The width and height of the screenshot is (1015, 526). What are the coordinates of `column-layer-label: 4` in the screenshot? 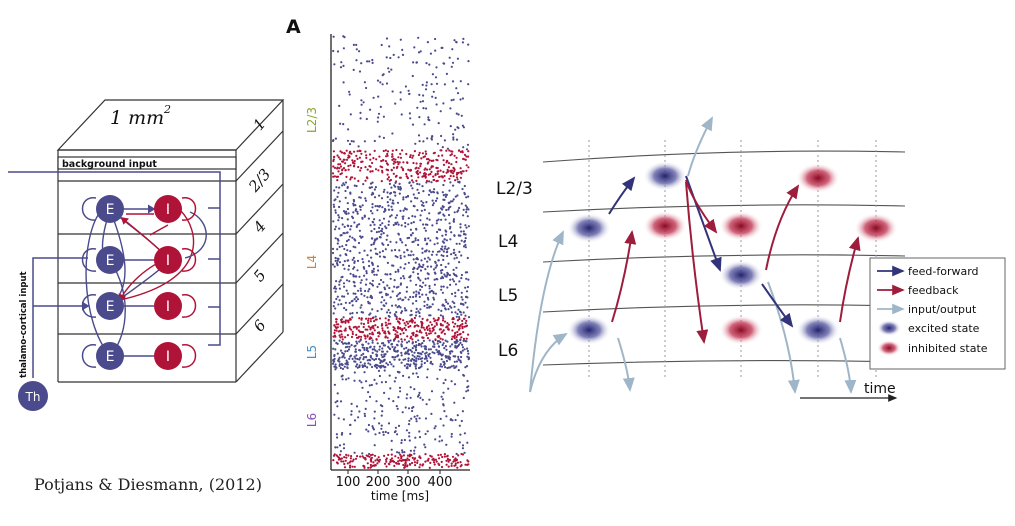 It's located at (259, 227).